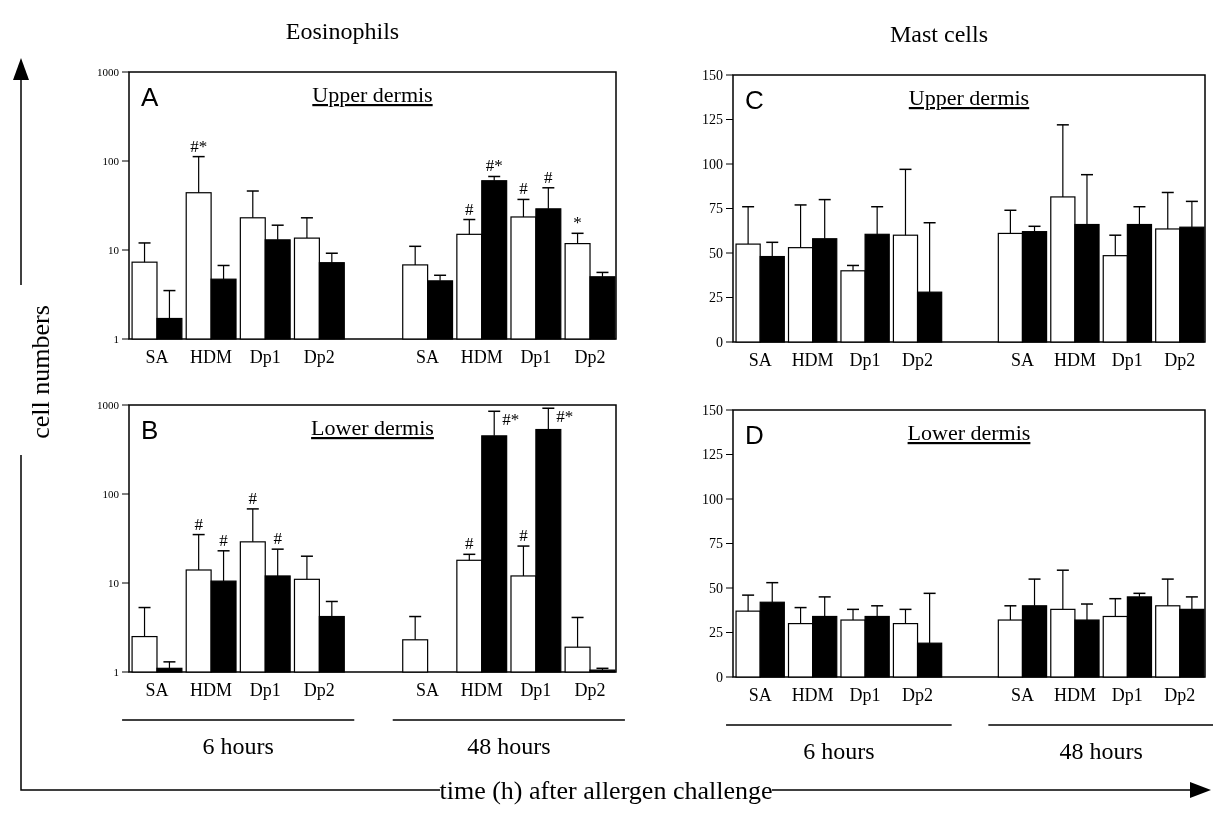  What do you see at coordinates (150, 430) in the screenshot?
I see `annotation: B` at bounding box center [150, 430].